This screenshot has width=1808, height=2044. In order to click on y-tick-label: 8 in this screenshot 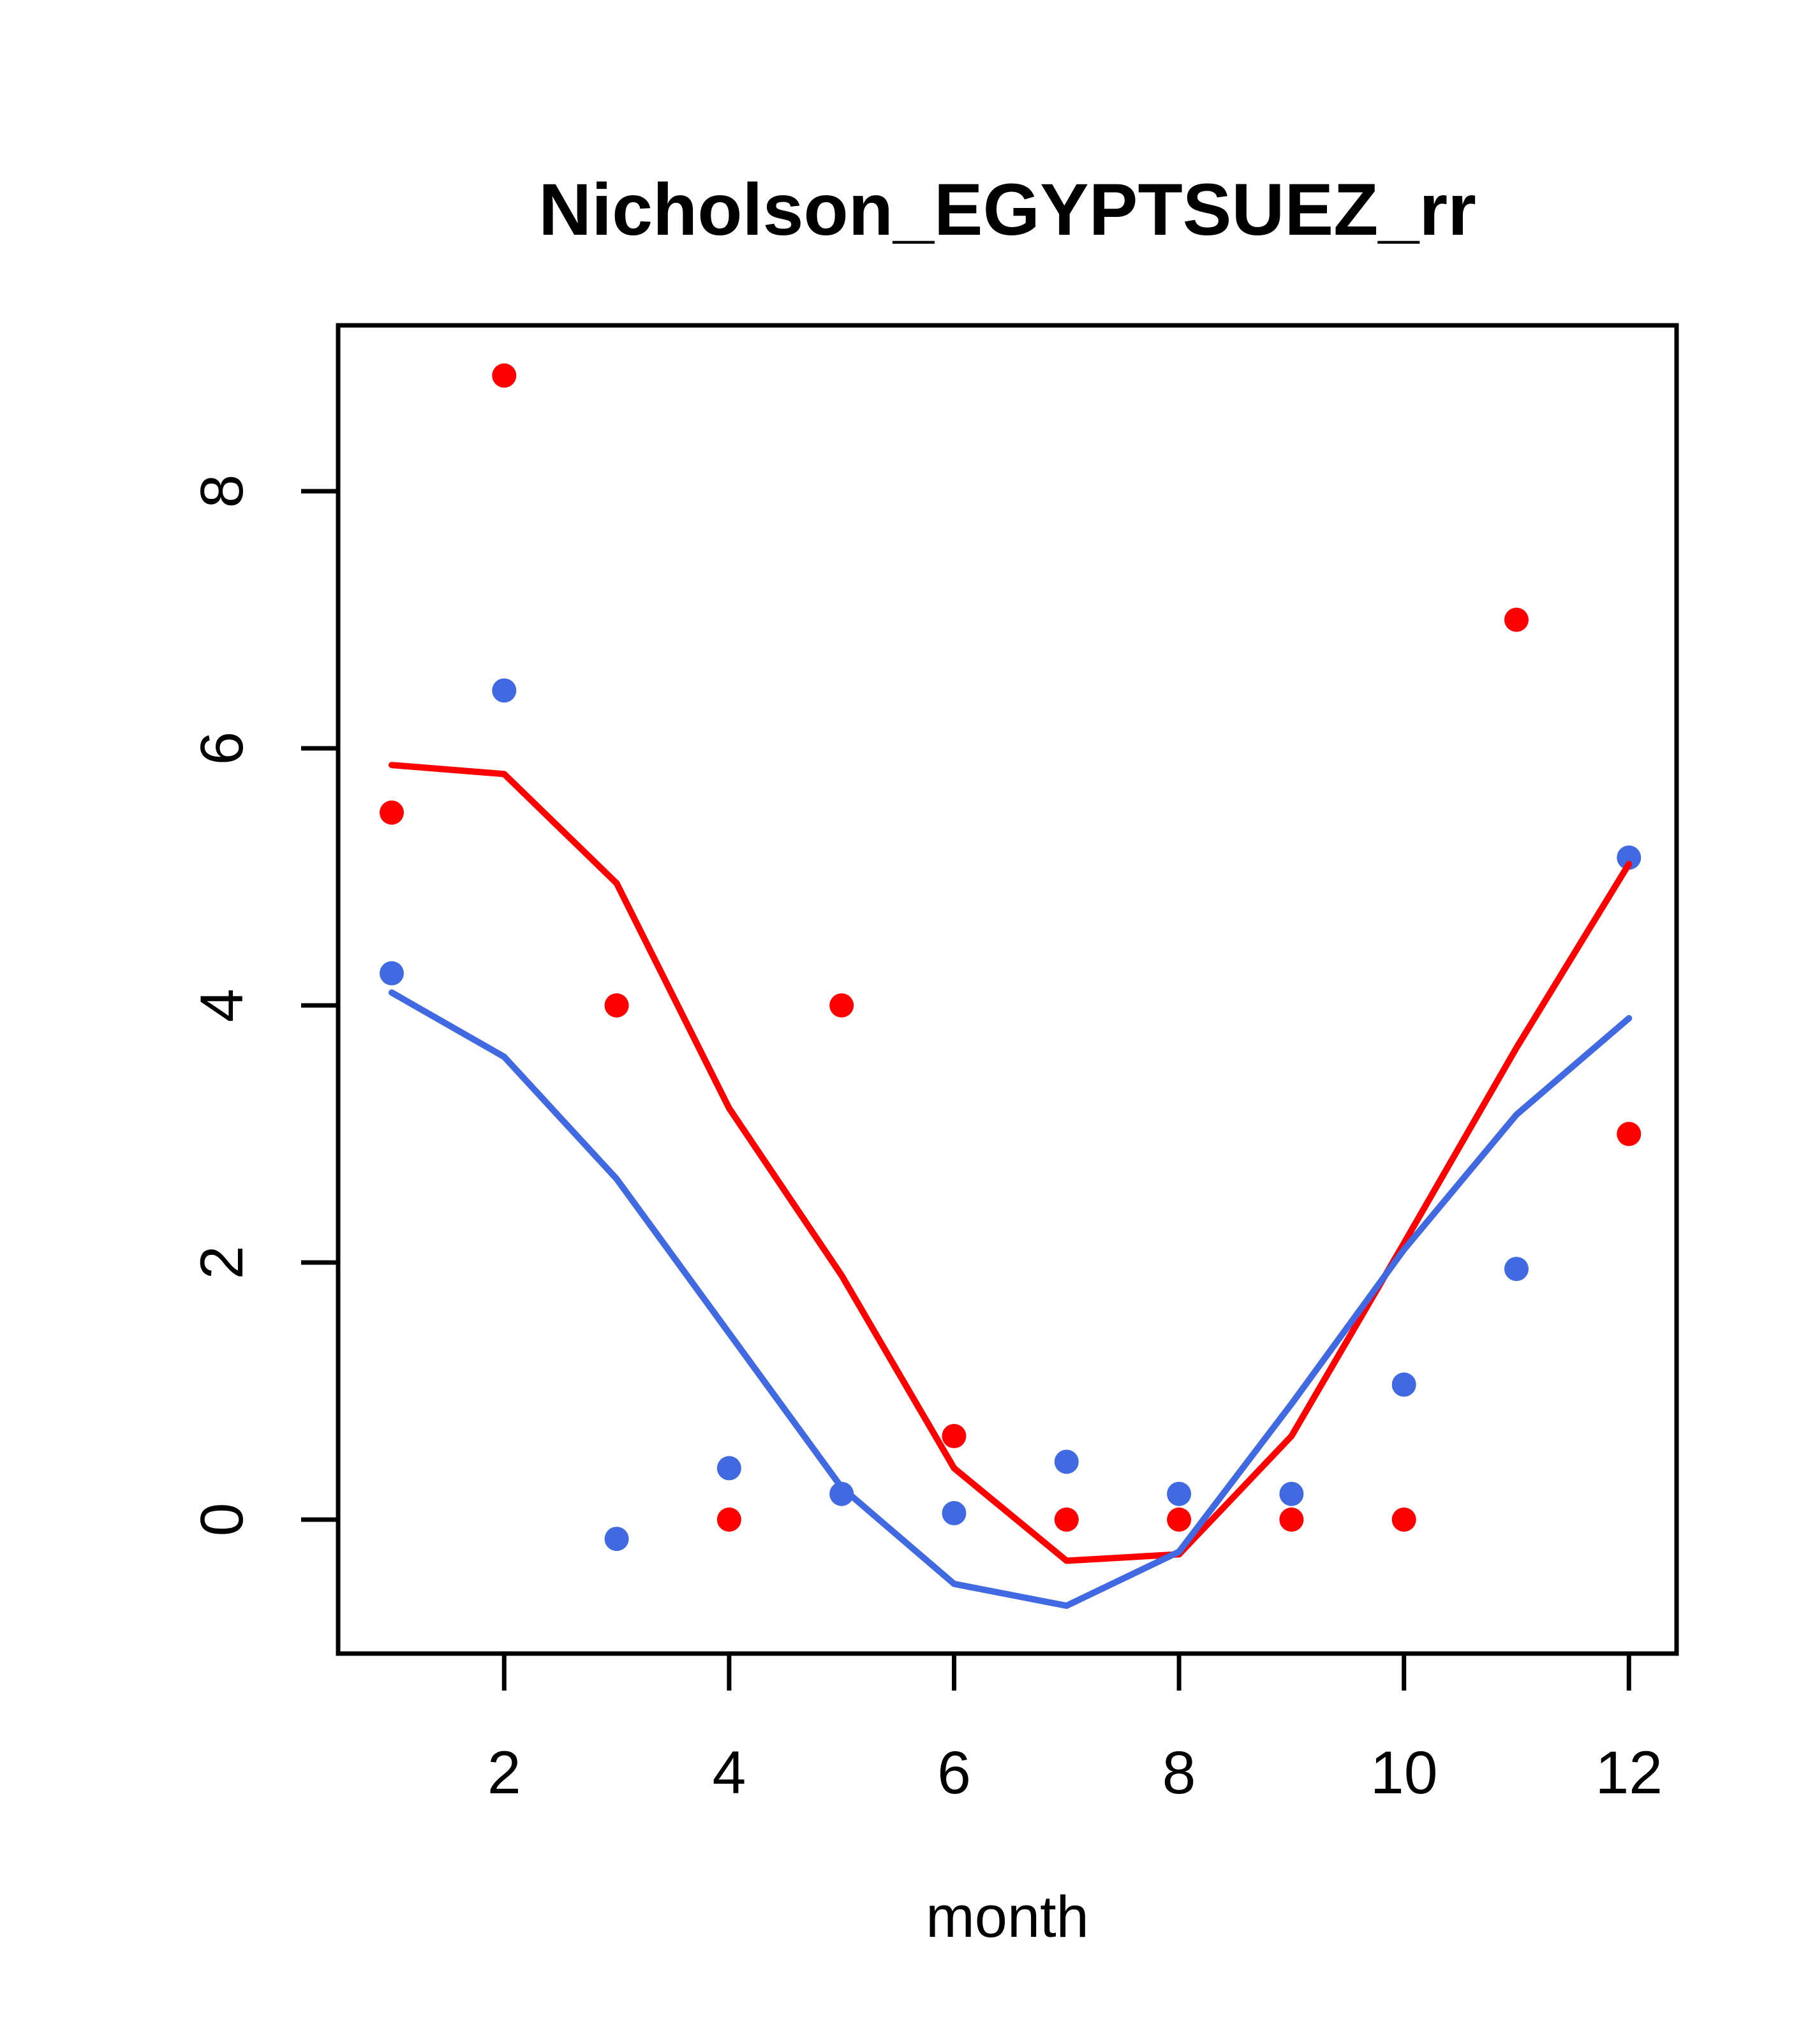, I will do `click(222, 492)`.